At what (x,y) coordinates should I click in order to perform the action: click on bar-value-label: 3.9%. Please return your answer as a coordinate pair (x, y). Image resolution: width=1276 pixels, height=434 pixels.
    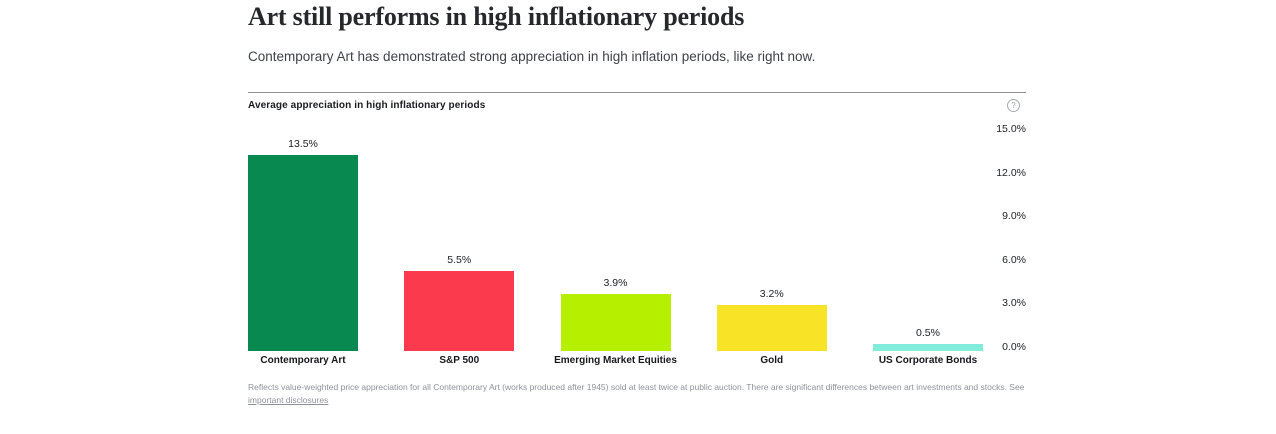
    Looking at the image, I should click on (615, 283).